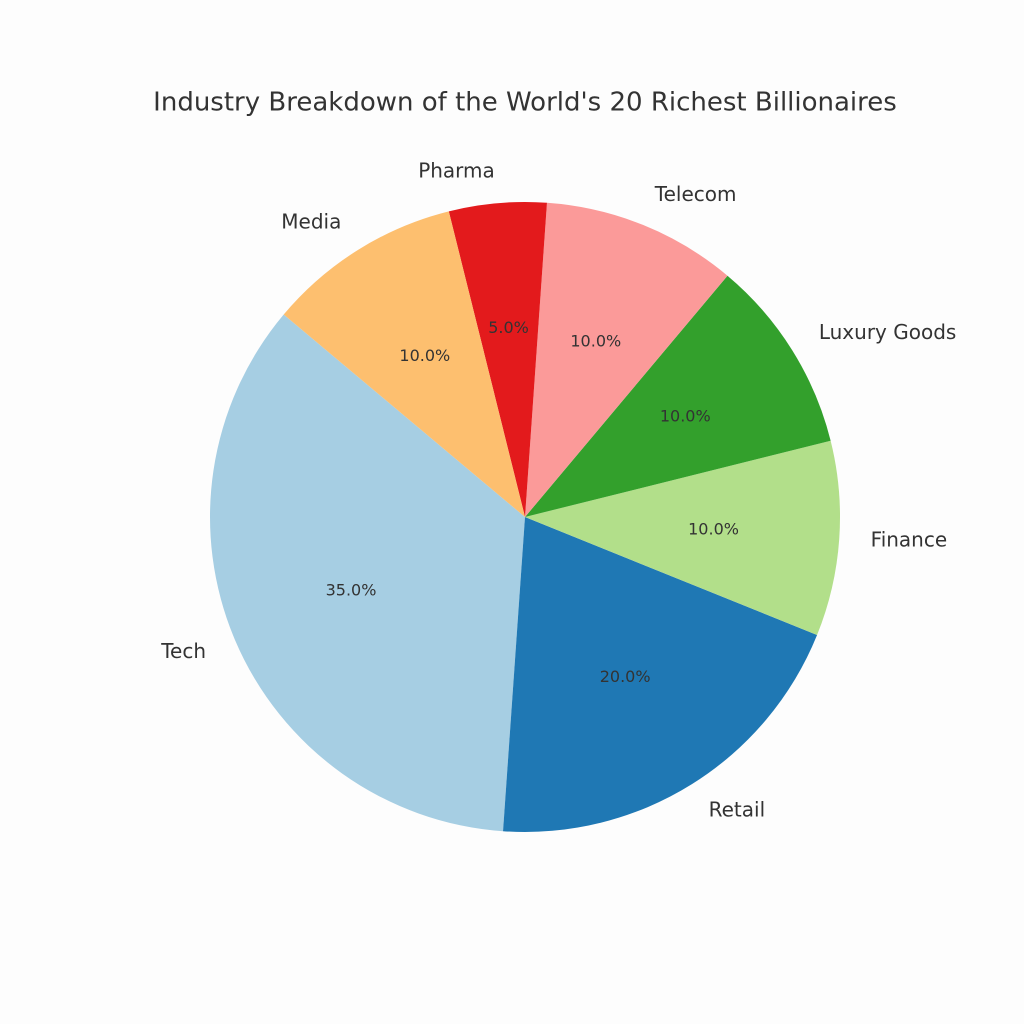  I want to click on percent-label: 5.0%, so click(508, 327).